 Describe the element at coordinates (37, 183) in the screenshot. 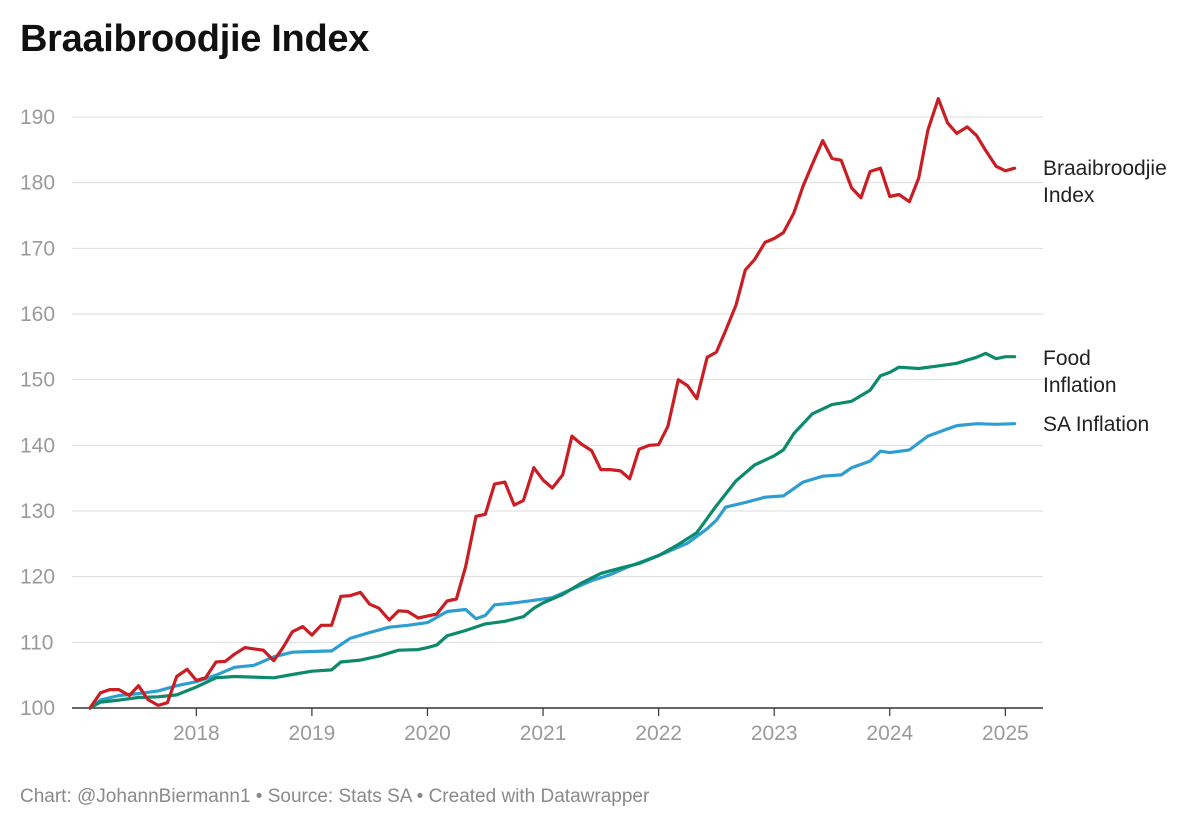

I see `y-tick-label: 180` at that location.